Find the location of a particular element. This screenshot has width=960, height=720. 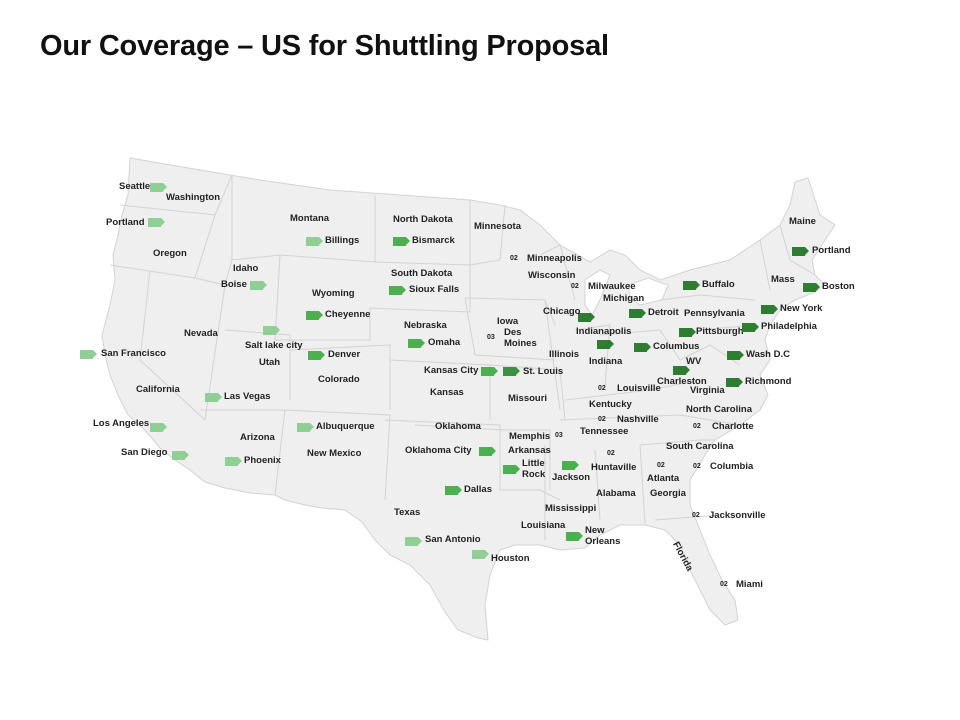

city-label-buffalo: Buffalo is located at coordinates (718, 284).